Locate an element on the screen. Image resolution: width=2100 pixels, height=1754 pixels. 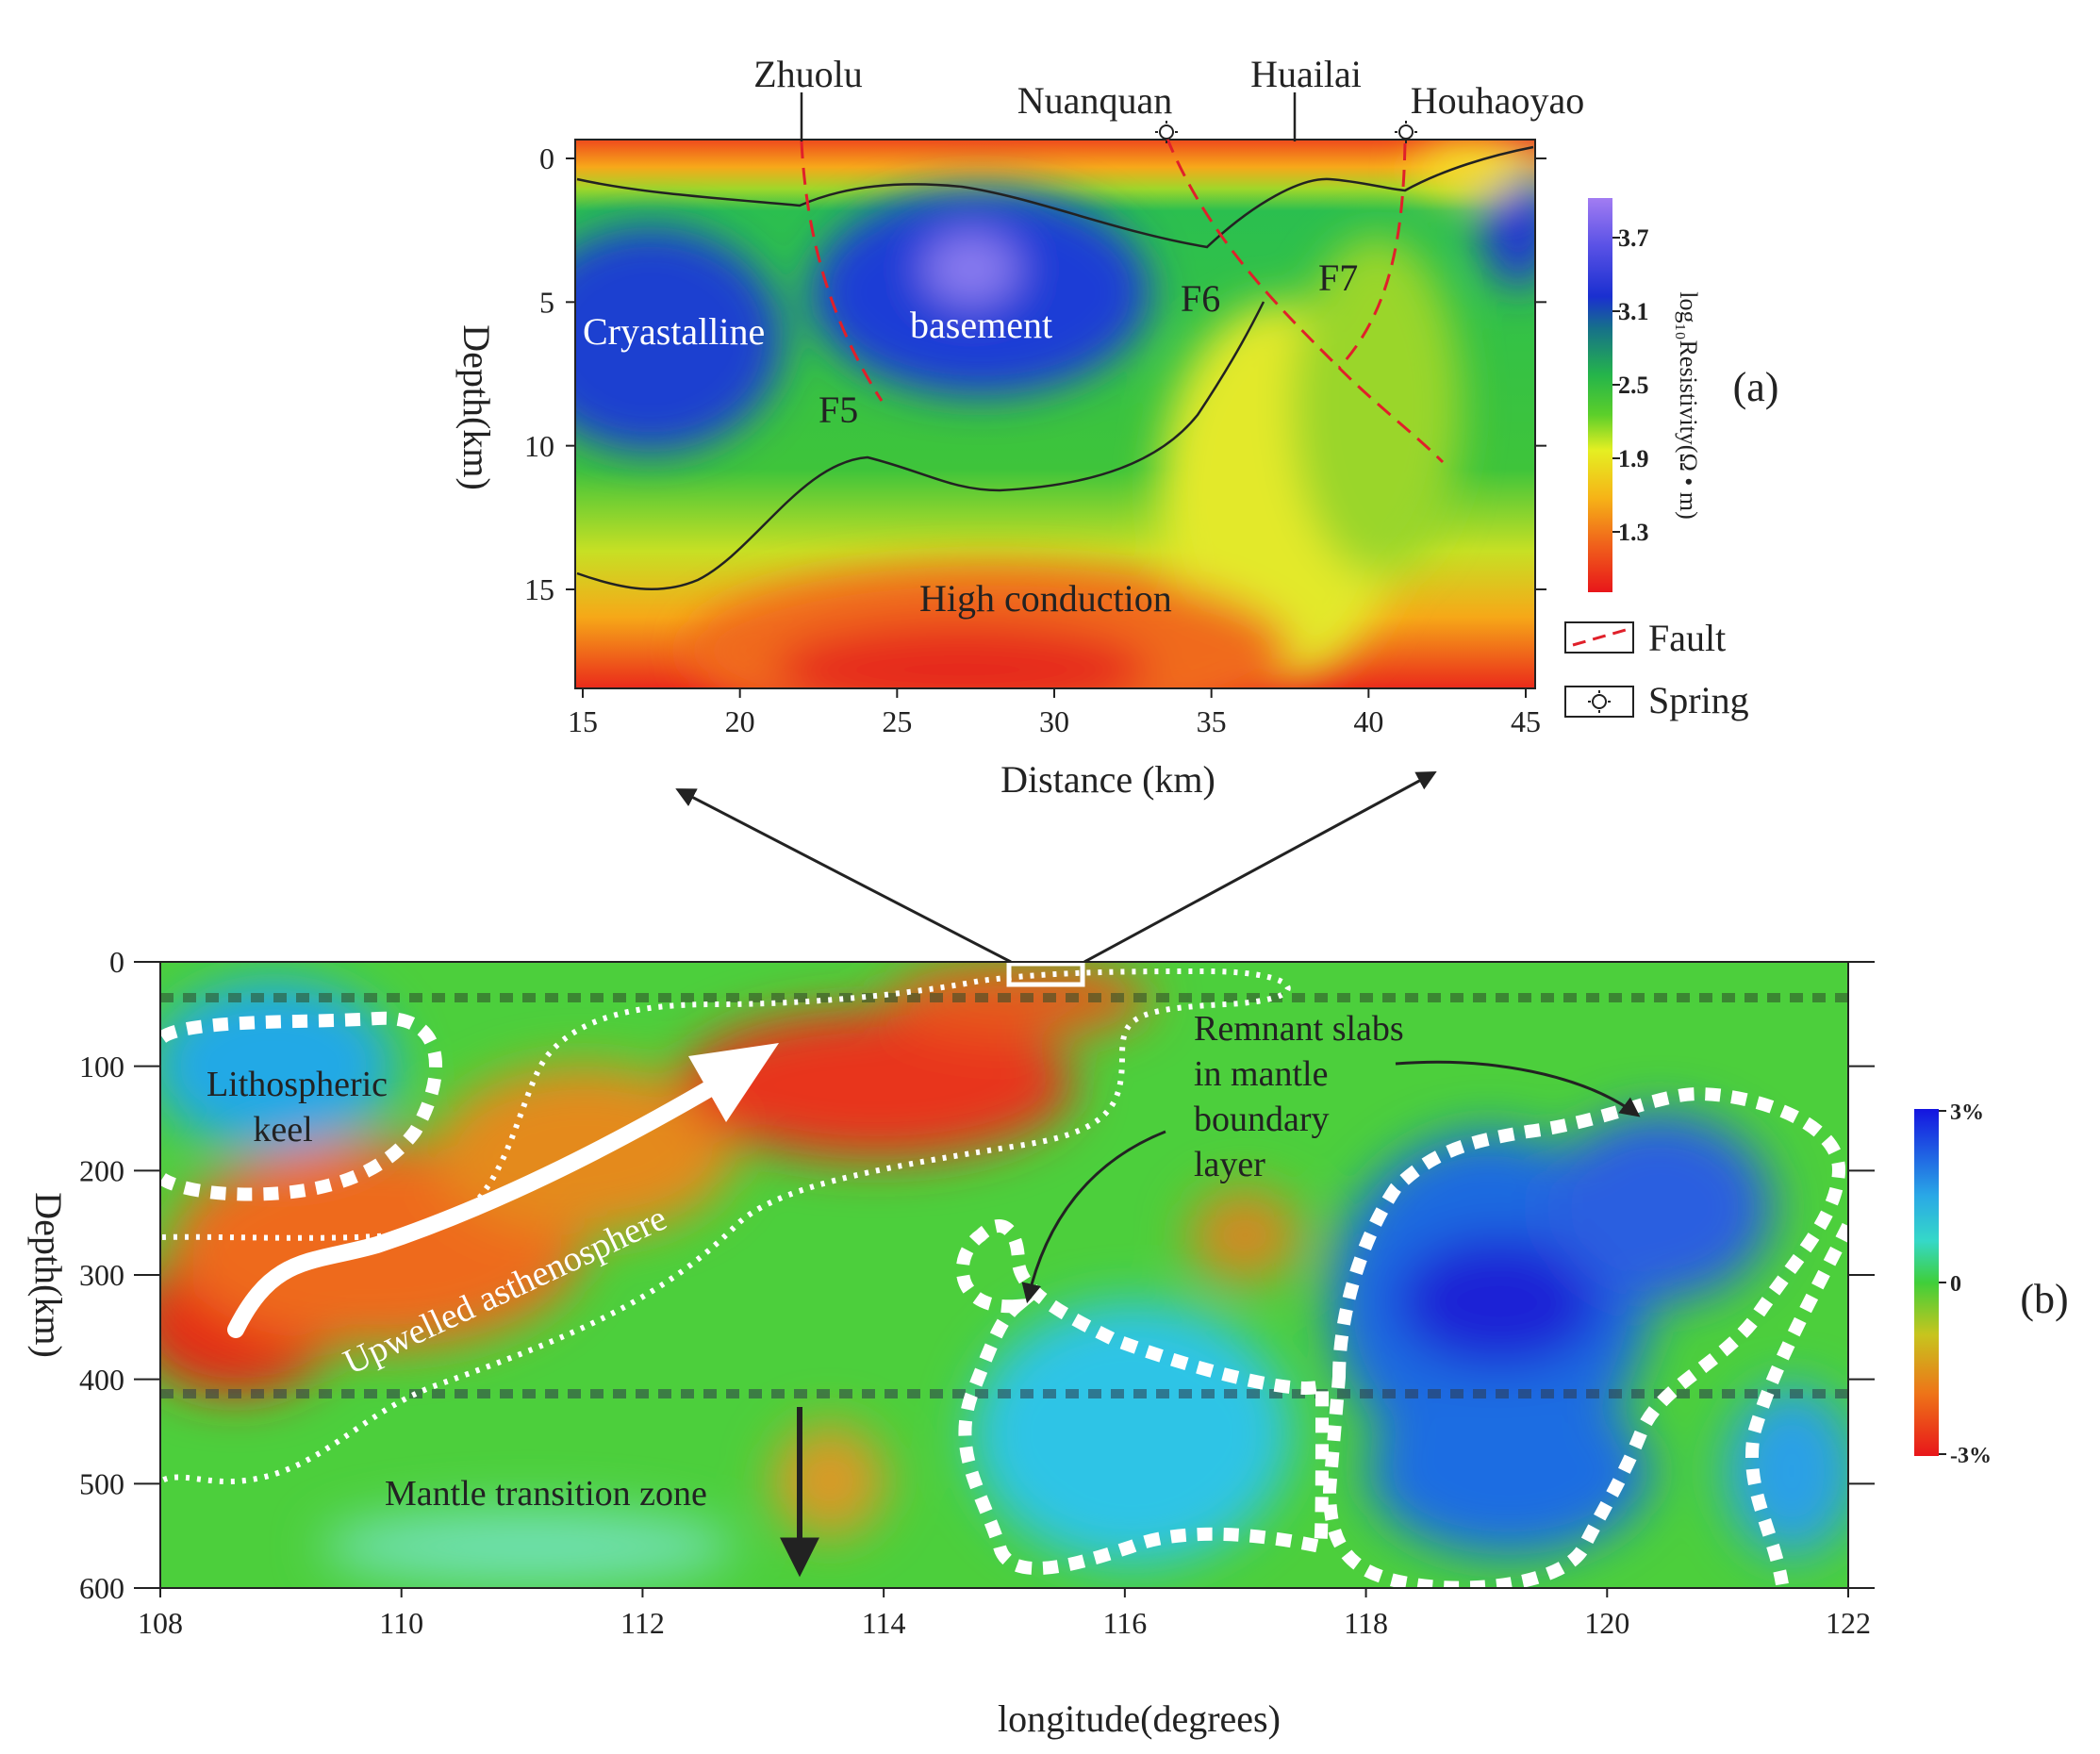
legend-spring-label: Spring is located at coordinates (1699, 700).